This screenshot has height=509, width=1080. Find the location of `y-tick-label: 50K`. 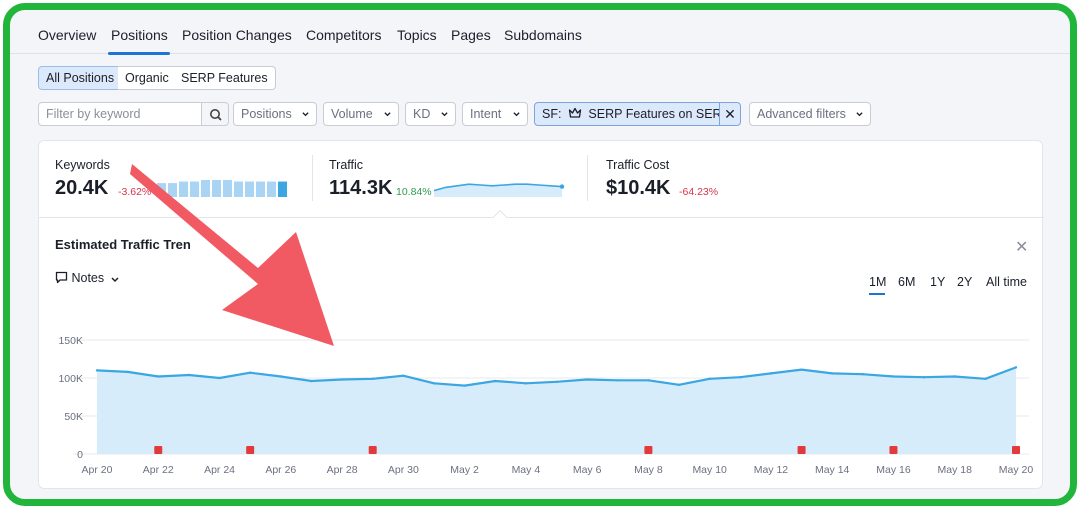

y-tick-label: 50K is located at coordinates (73, 417).